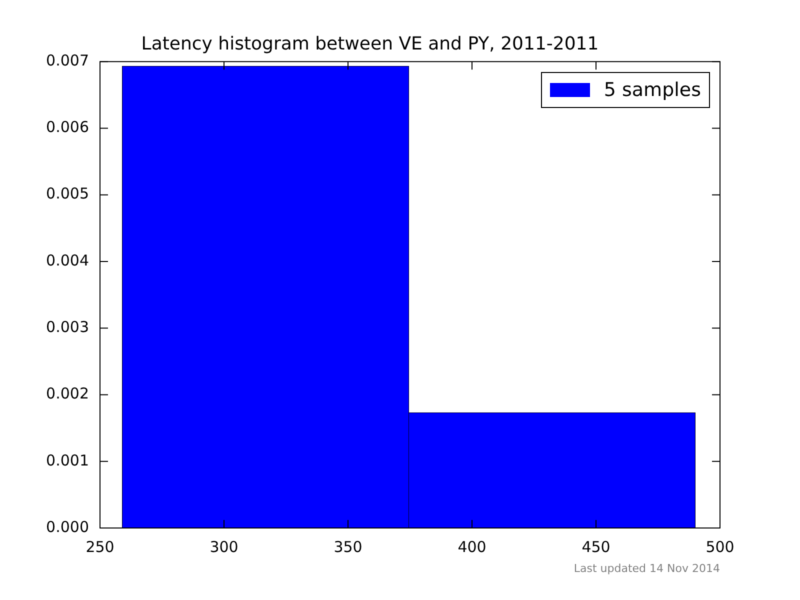  What do you see at coordinates (348, 547) in the screenshot?
I see `x-tick-label: 350` at bounding box center [348, 547].